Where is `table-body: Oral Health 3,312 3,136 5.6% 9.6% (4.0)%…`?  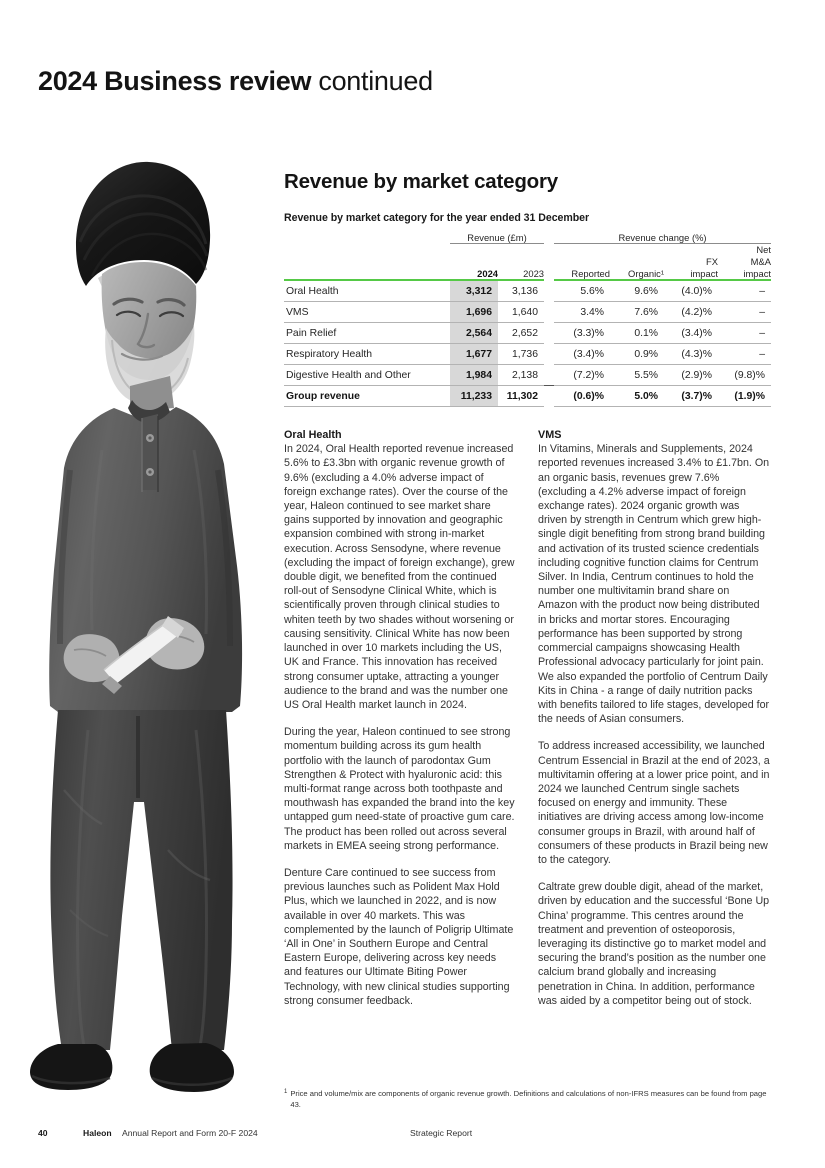 table-body: Oral Health 3,312 3,136 5.6% 9.6% (4.0)%… is located at coordinates (527, 344).